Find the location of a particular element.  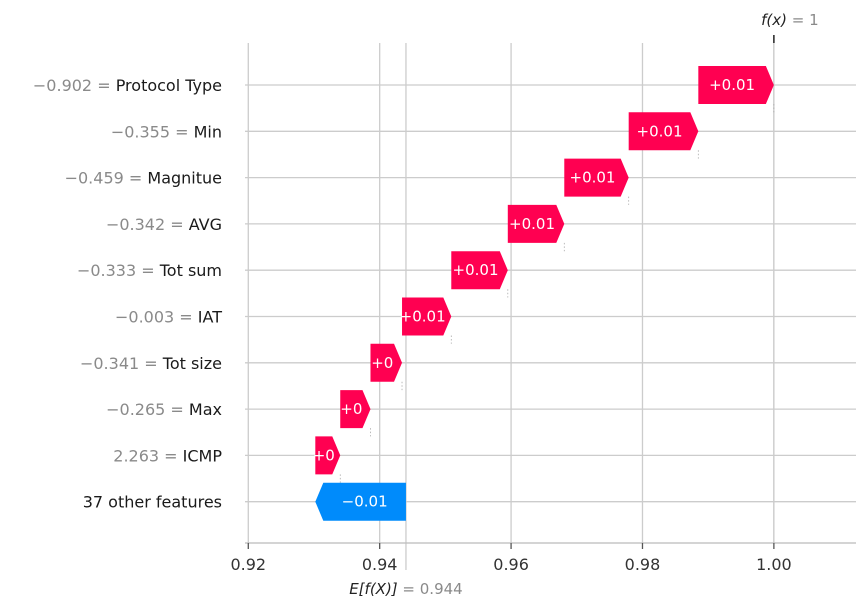

feature-label: −0.003 = IAT is located at coordinates (168, 317).